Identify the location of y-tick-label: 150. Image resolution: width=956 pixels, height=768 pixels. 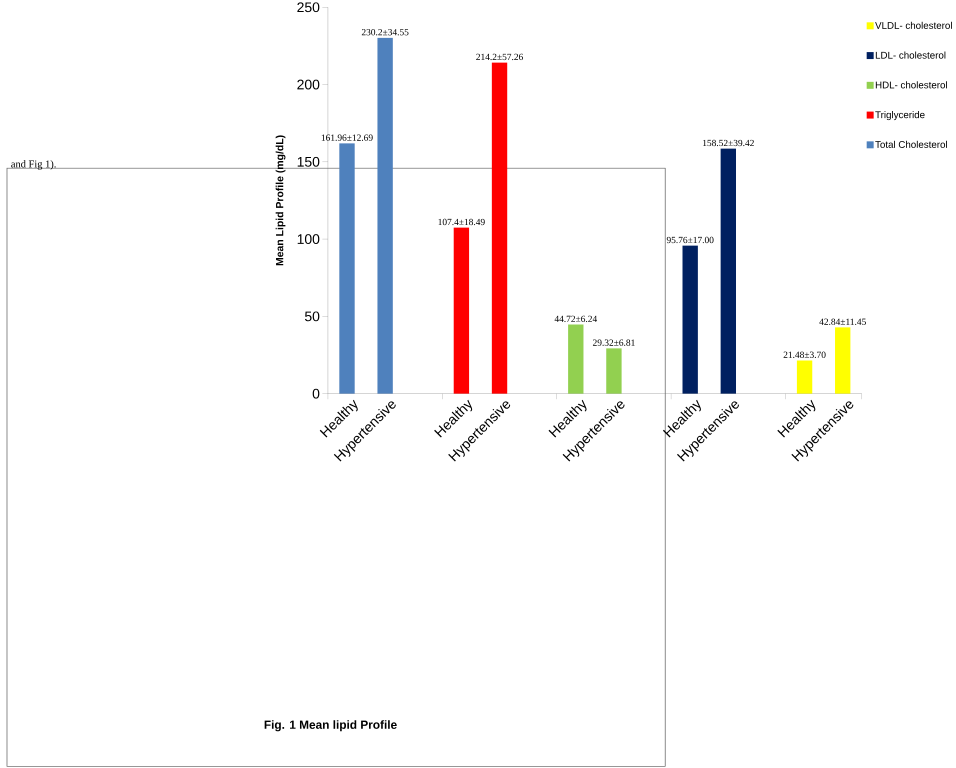
(309, 162).